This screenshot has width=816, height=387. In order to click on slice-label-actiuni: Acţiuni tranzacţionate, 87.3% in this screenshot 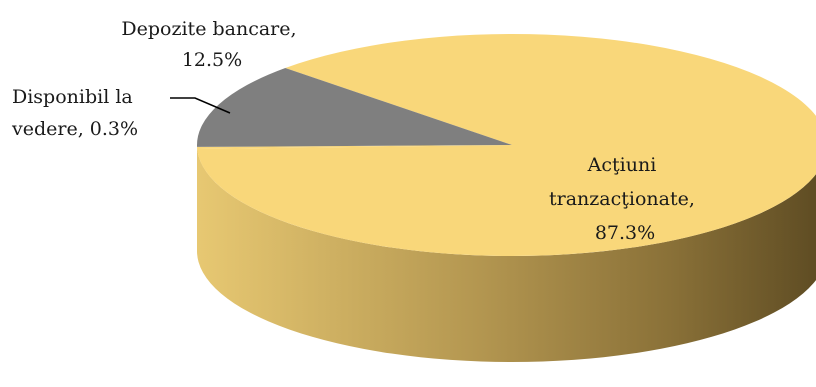, I will do `click(625, 199)`.